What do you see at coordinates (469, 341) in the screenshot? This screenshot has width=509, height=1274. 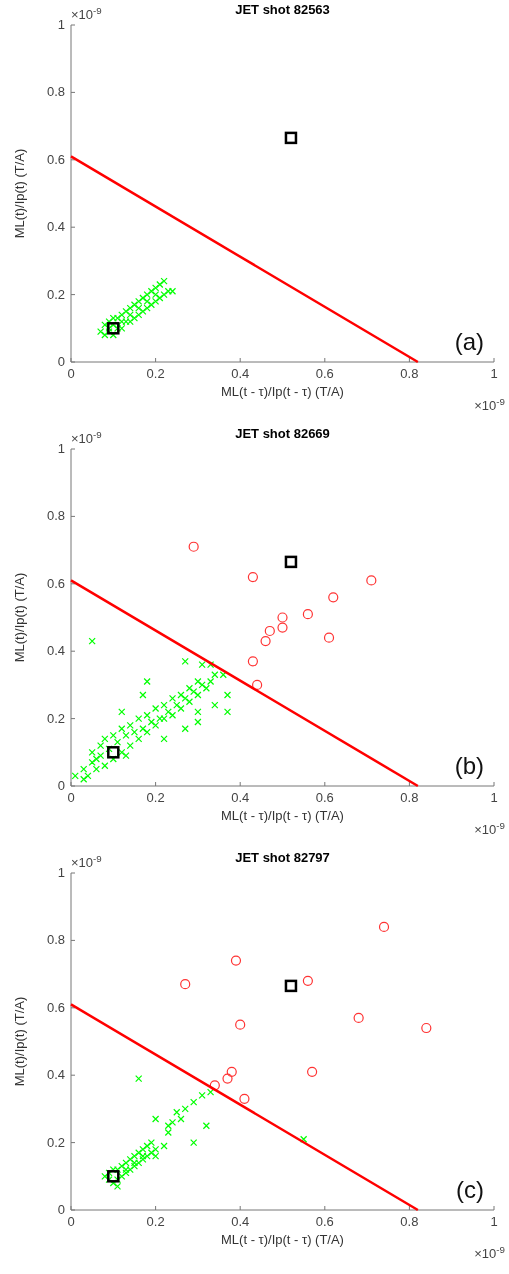 I see `annotation: (a)` at bounding box center [469, 341].